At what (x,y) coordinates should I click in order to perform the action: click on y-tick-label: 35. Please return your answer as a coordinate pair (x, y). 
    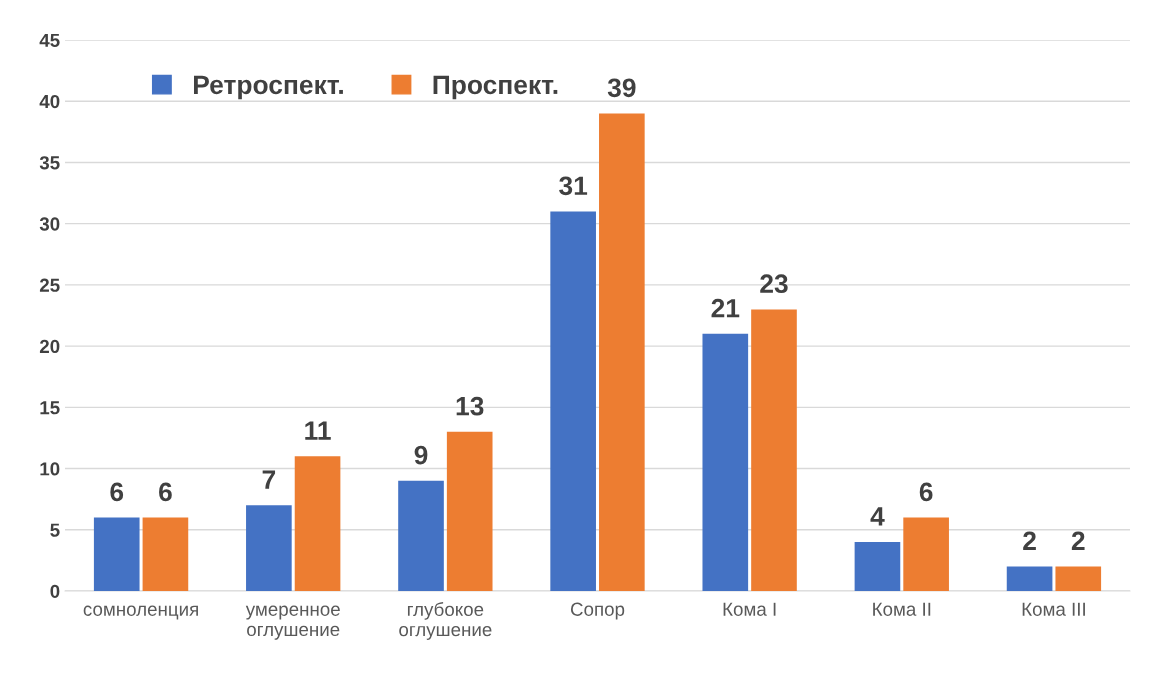
    Looking at the image, I should click on (49, 163).